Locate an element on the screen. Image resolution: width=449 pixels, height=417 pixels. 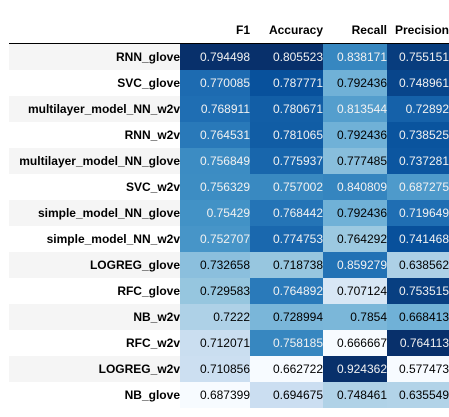
cell-precision: 0.635549 is located at coordinates (418, 395).